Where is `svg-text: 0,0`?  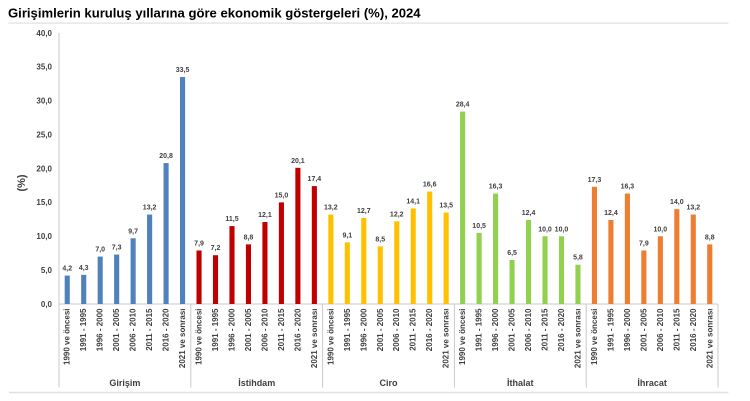 svg-text: 0,0 is located at coordinates (47, 304).